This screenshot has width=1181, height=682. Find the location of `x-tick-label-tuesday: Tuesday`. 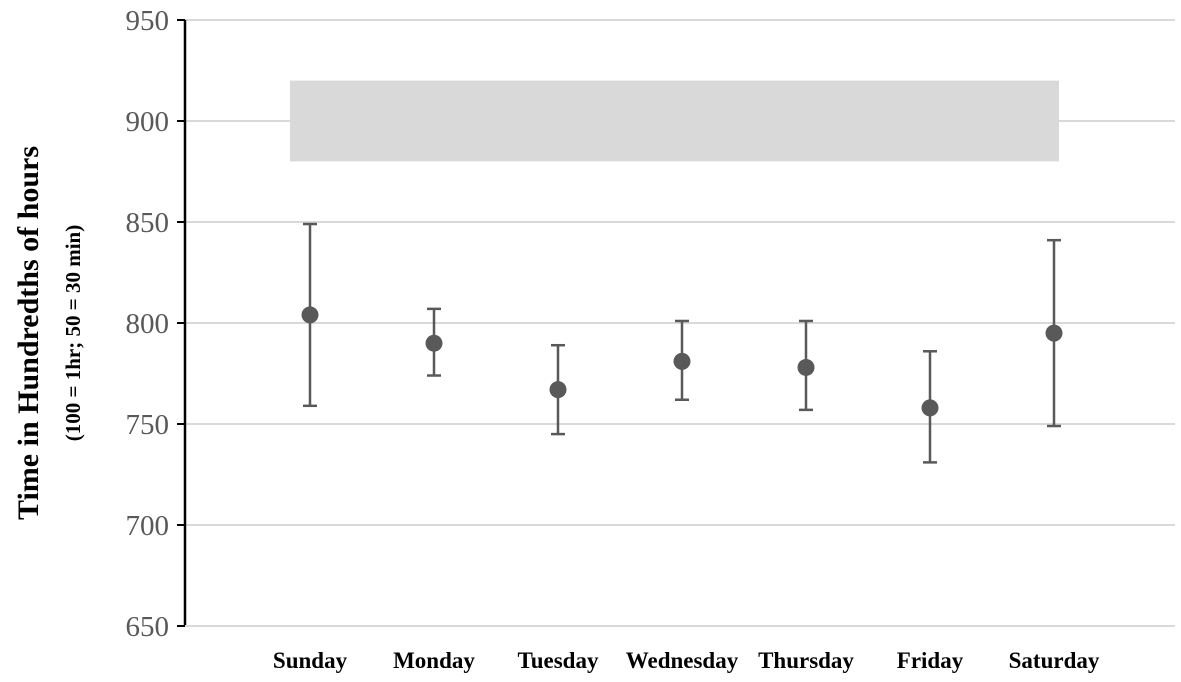

x-tick-label-tuesday: Tuesday is located at coordinates (558, 660).